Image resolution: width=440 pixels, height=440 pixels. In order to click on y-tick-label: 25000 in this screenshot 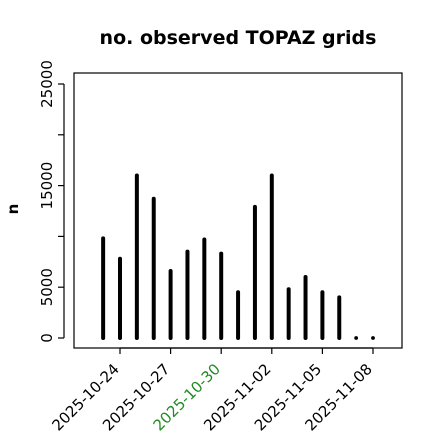, I will do `click(47, 84)`.